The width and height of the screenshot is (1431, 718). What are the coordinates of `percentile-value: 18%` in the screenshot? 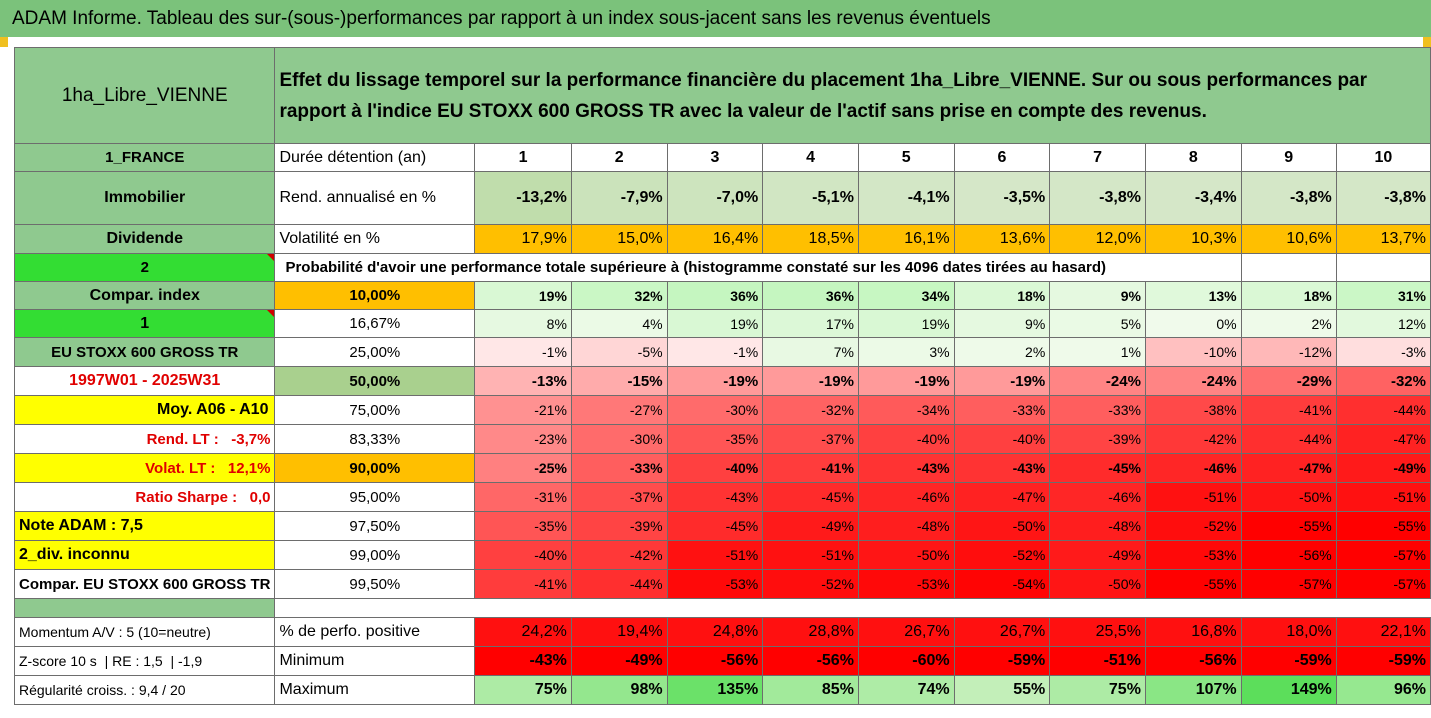 It's located at (1002, 295).